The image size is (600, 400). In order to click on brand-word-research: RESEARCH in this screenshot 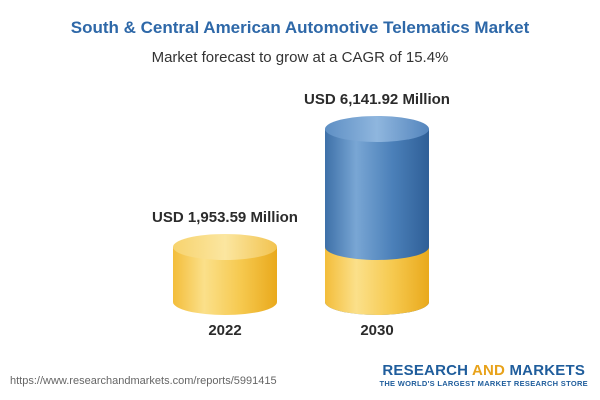, I will do `click(425, 370)`.